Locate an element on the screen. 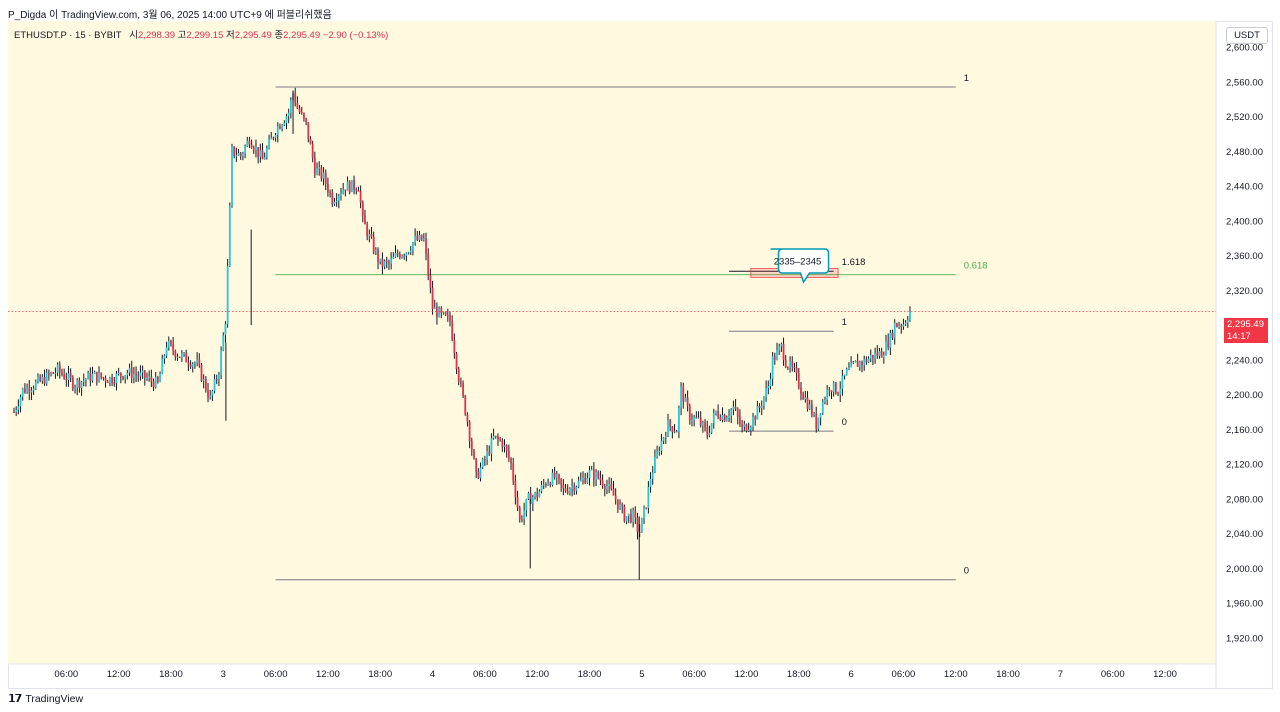 This screenshot has height=712, width=1280. symbol-label: ETHUSDT.P · 15 · BYBIT is located at coordinates (68, 35).